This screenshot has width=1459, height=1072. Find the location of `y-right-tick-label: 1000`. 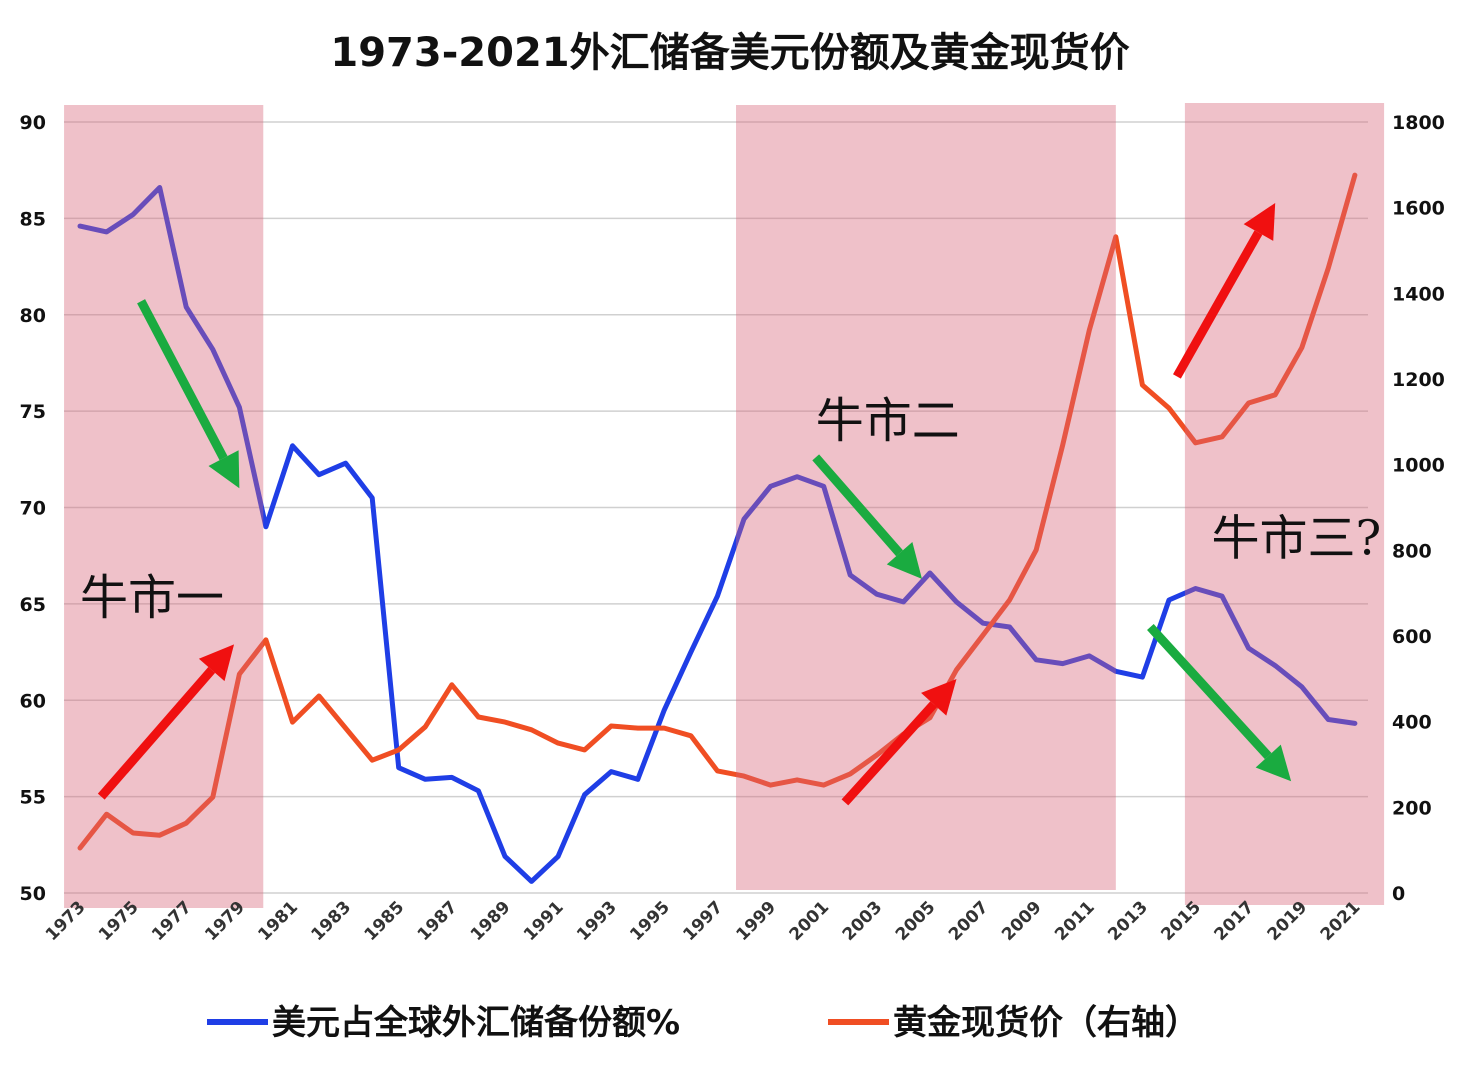

y-right-tick-label: 1000 is located at coordinates (1418, 466).